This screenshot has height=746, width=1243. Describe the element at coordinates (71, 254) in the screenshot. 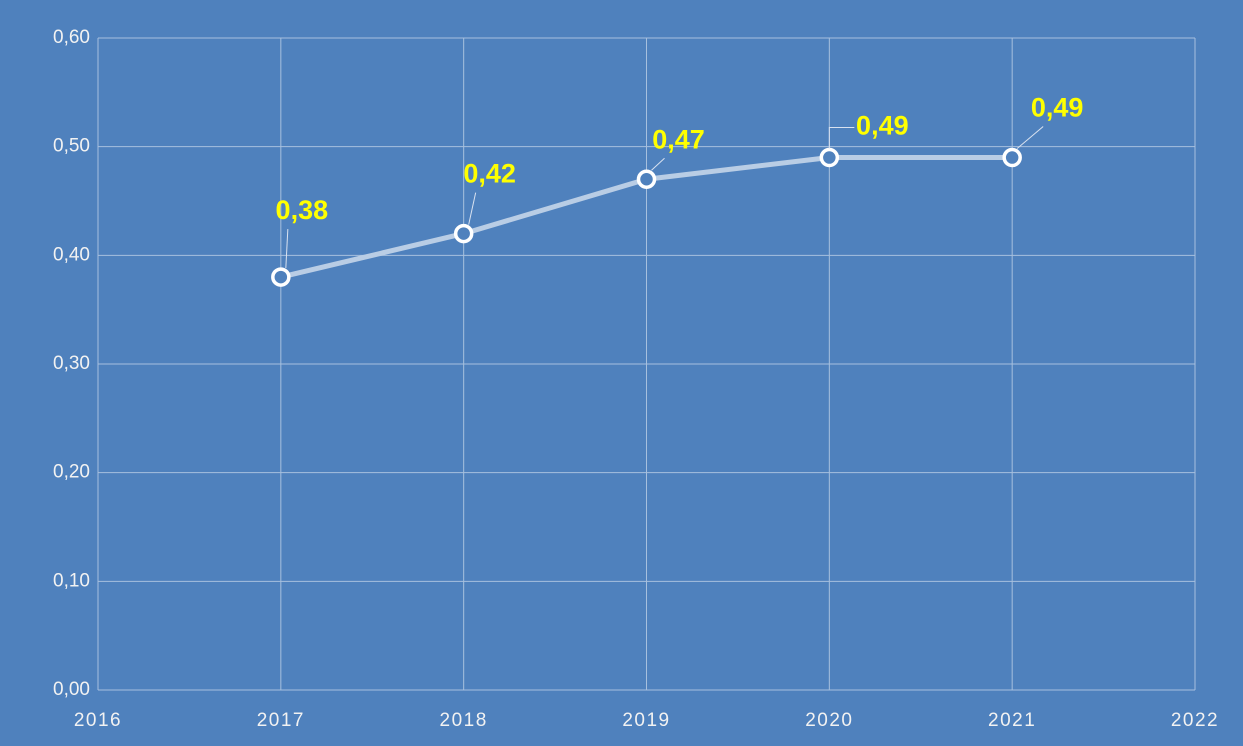

I see `y-tick-label: 0,40` at that location.